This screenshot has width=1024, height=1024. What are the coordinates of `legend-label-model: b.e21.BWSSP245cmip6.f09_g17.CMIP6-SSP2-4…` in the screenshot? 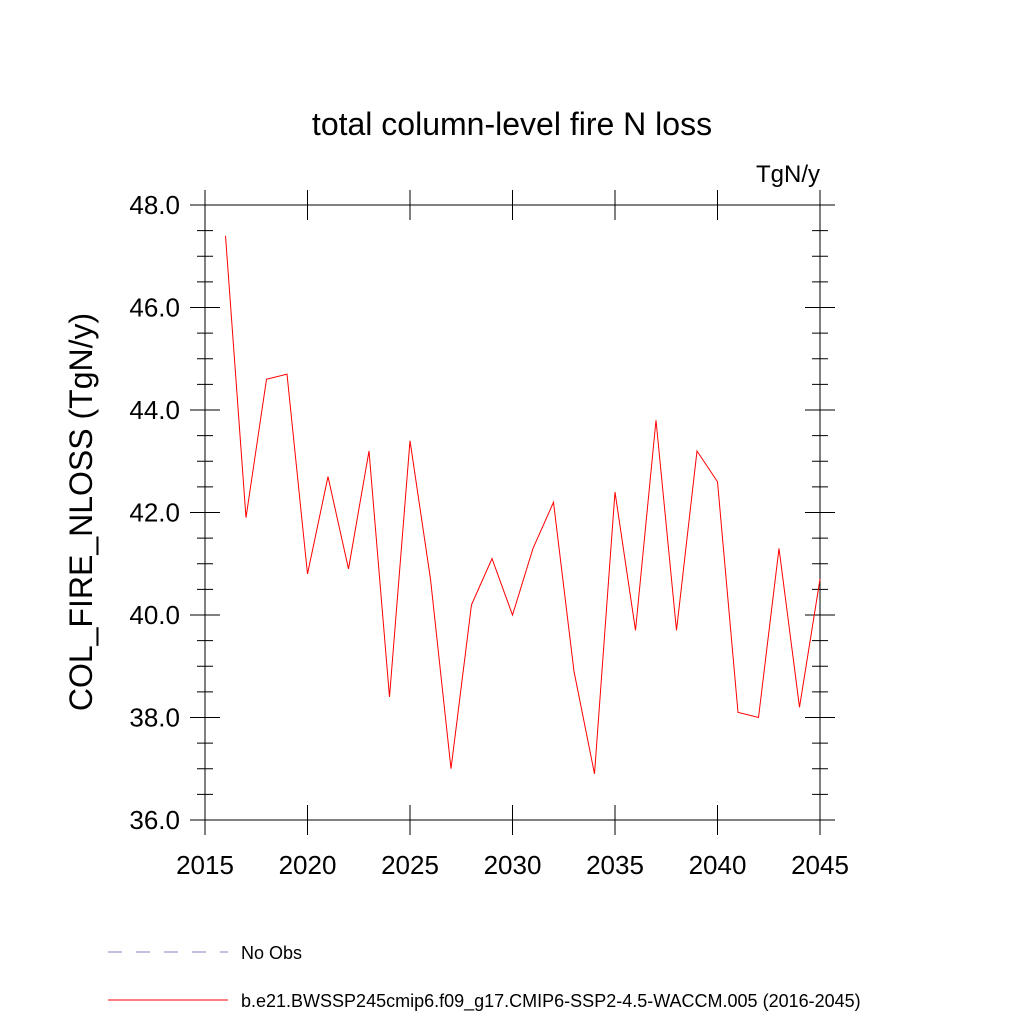 It's located at (551, 1001).